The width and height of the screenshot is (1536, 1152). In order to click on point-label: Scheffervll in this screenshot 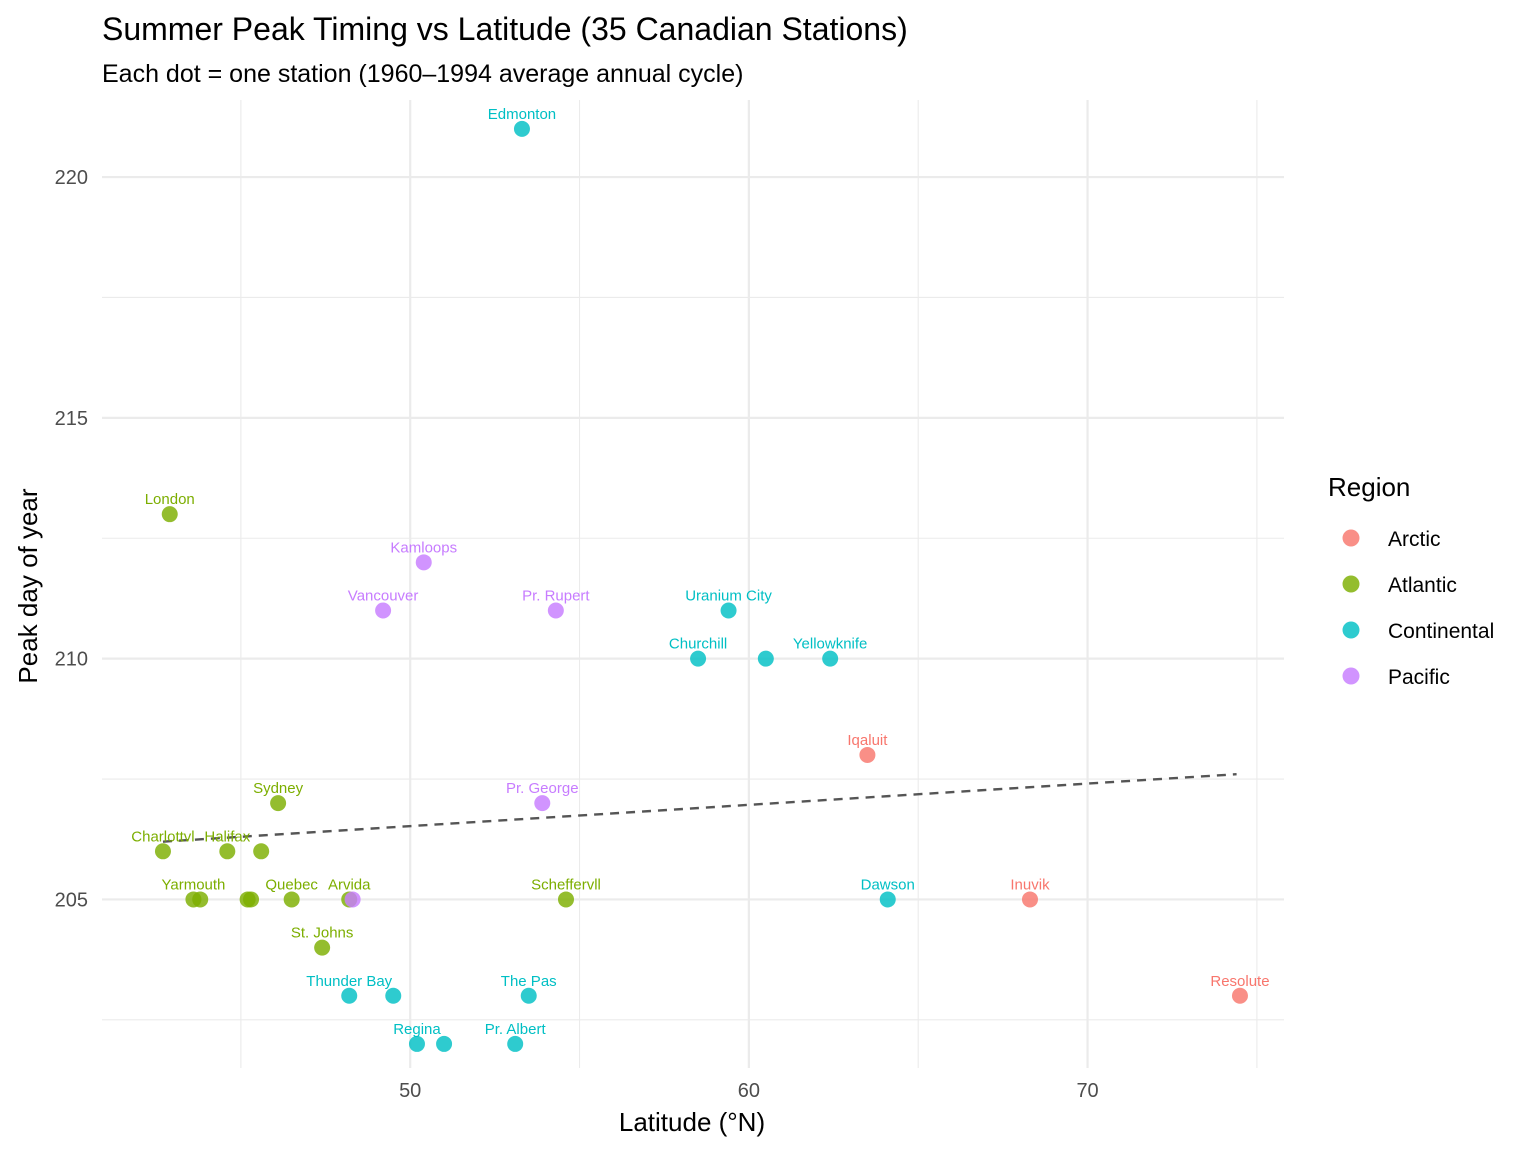, I will do `click(566, 884)`.